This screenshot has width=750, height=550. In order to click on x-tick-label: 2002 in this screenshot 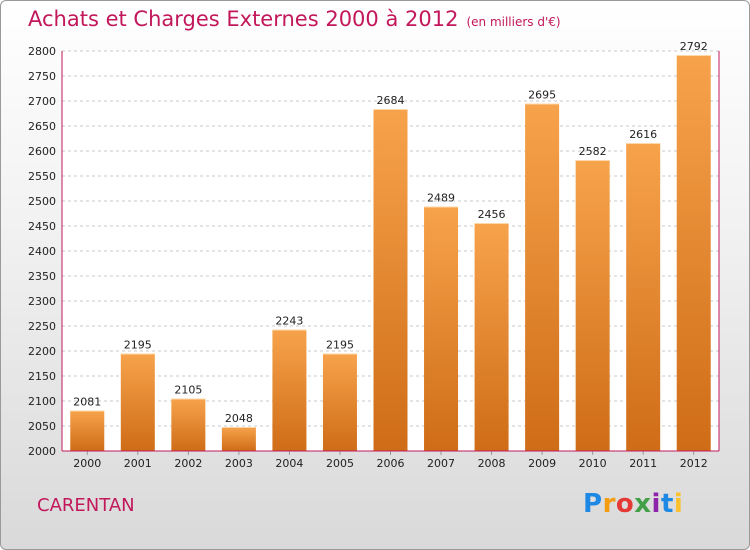, I will do `click(188, 463)`.